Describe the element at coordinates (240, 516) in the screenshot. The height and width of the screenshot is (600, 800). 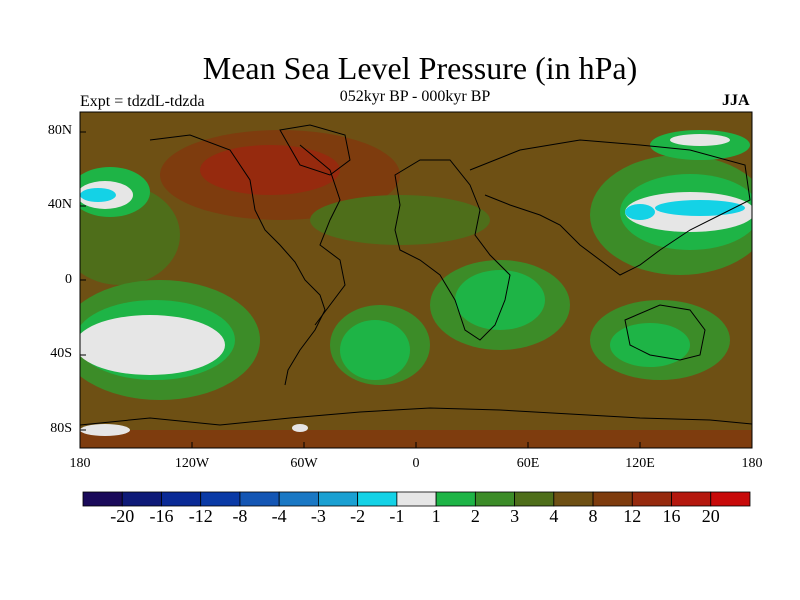
I see `colorbar-label: -8` at that location.